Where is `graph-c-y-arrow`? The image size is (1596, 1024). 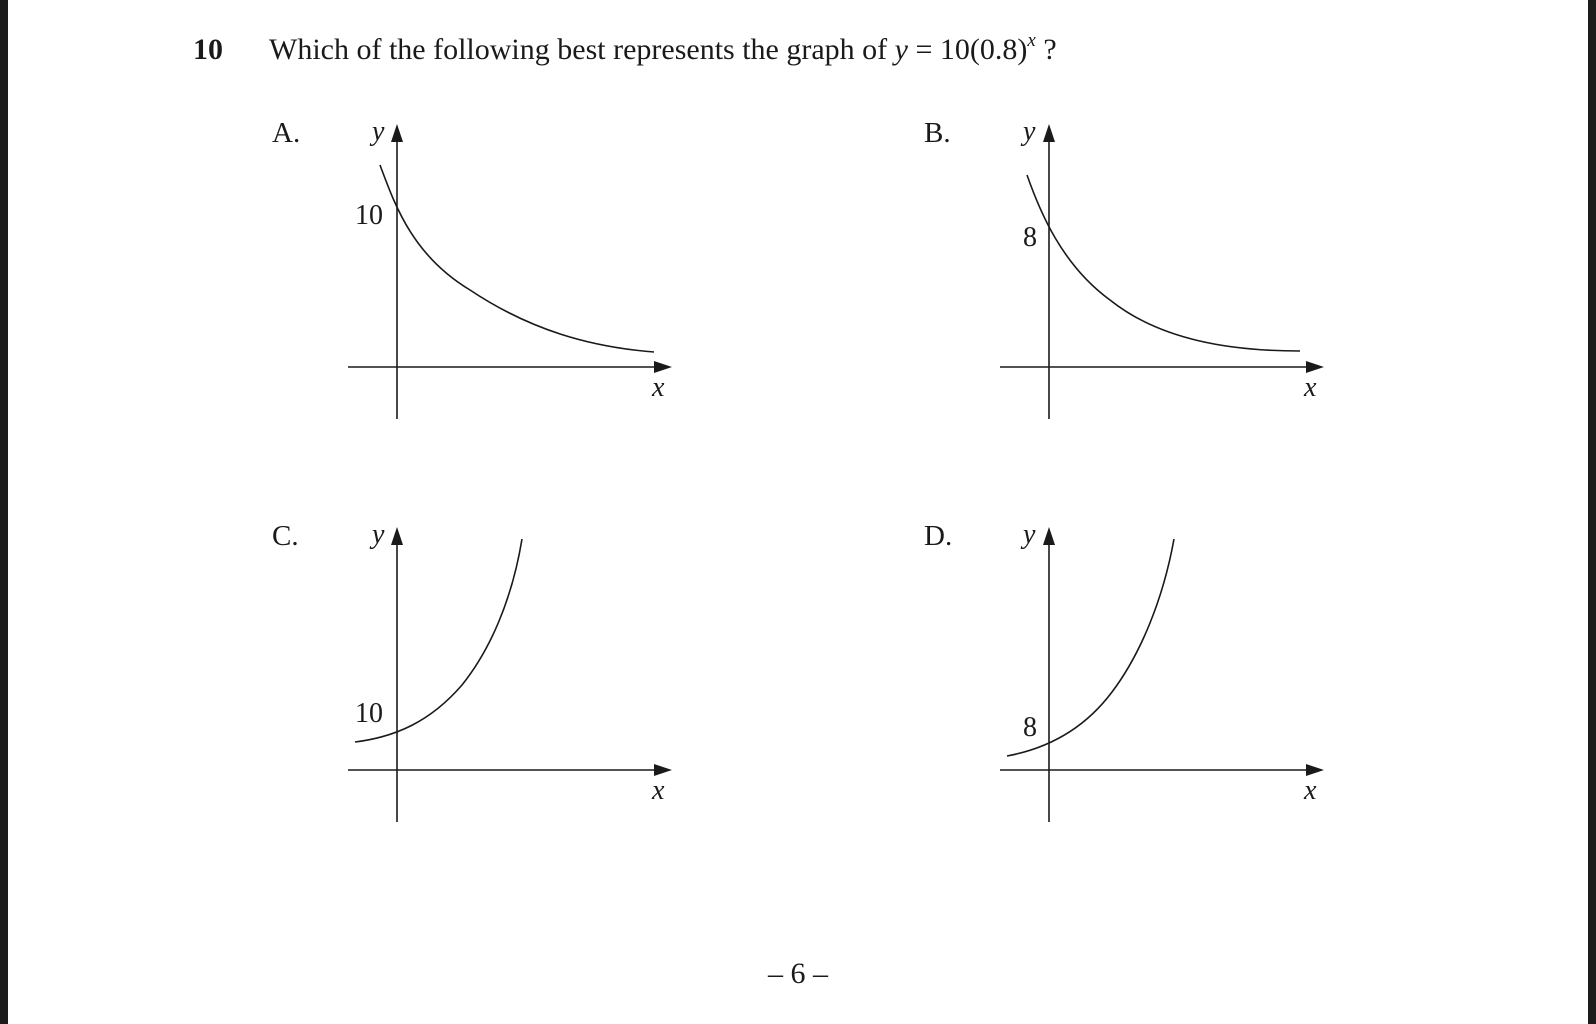 graph-c-y-arrow is located at coordinates (397, 536).